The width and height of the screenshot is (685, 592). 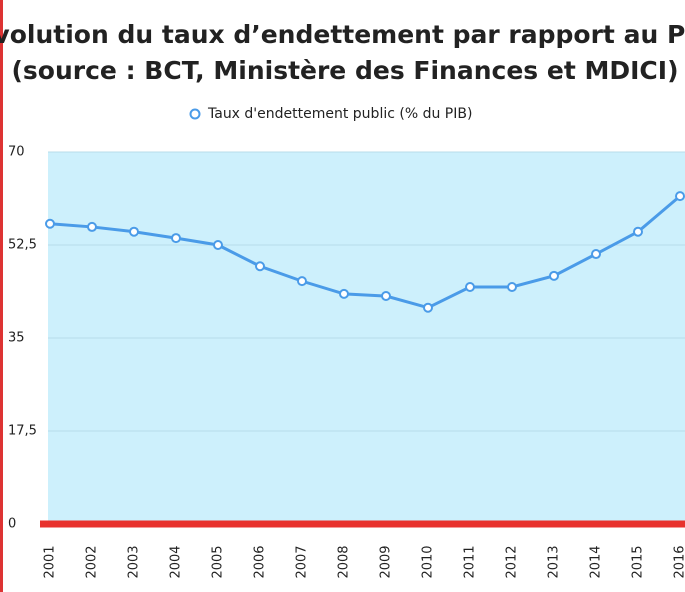 I want to click on x-tick-label: 2001, so click(x=50, y=561).